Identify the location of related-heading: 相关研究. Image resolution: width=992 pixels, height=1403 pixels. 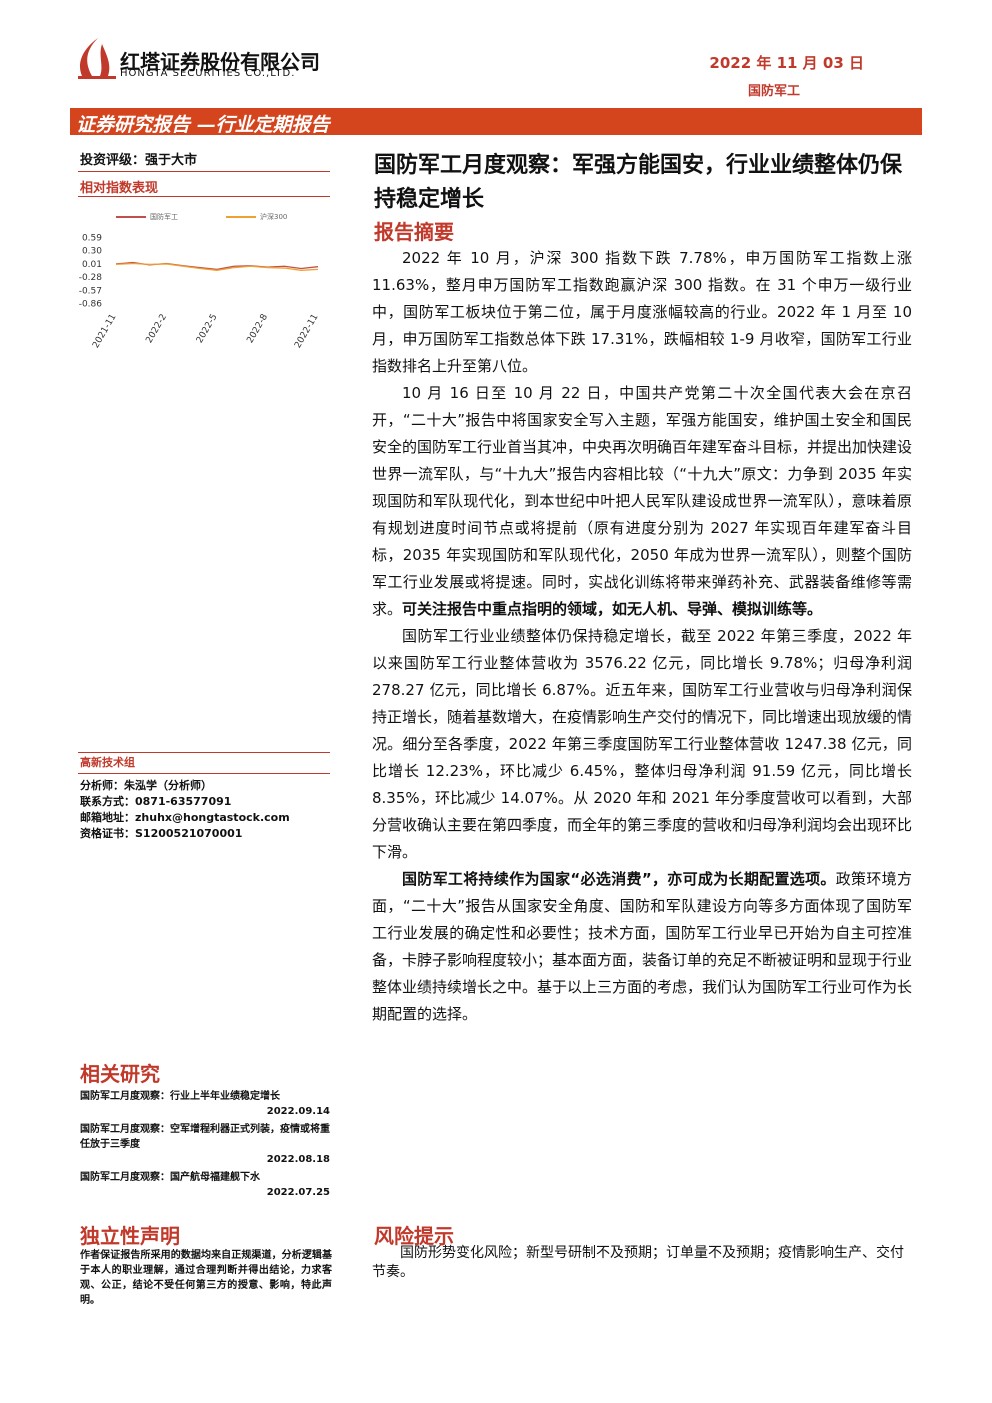
(120, 1074).